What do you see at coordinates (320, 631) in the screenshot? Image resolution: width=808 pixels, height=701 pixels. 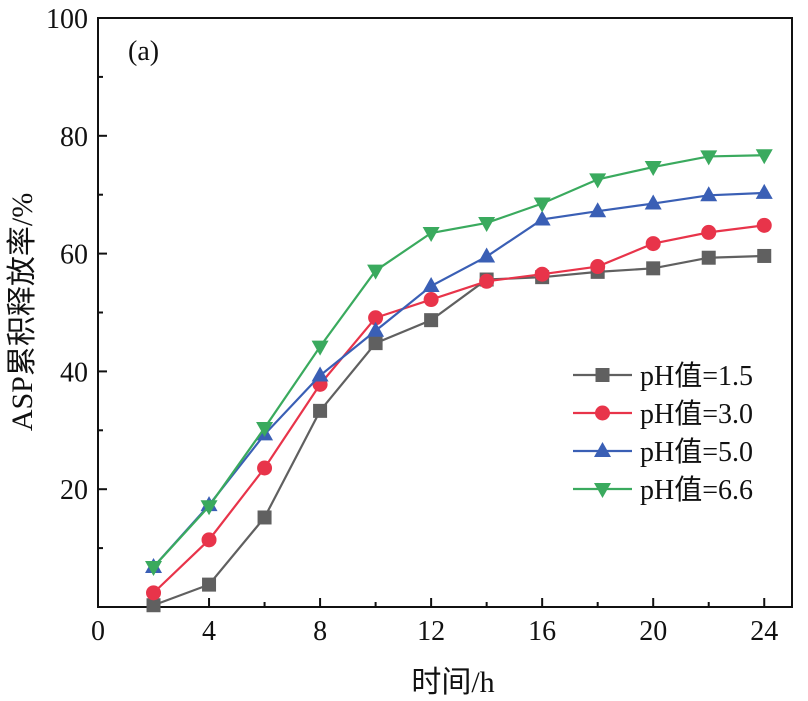 I see `x-tick-label: 8` at bounding box center [320, 631].